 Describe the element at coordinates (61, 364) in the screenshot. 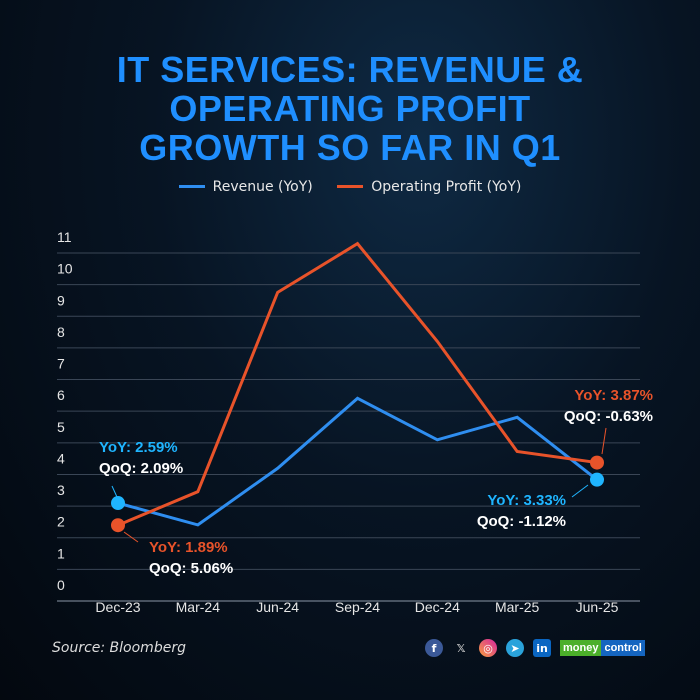

I see `y-tick-label: 7` at that location.